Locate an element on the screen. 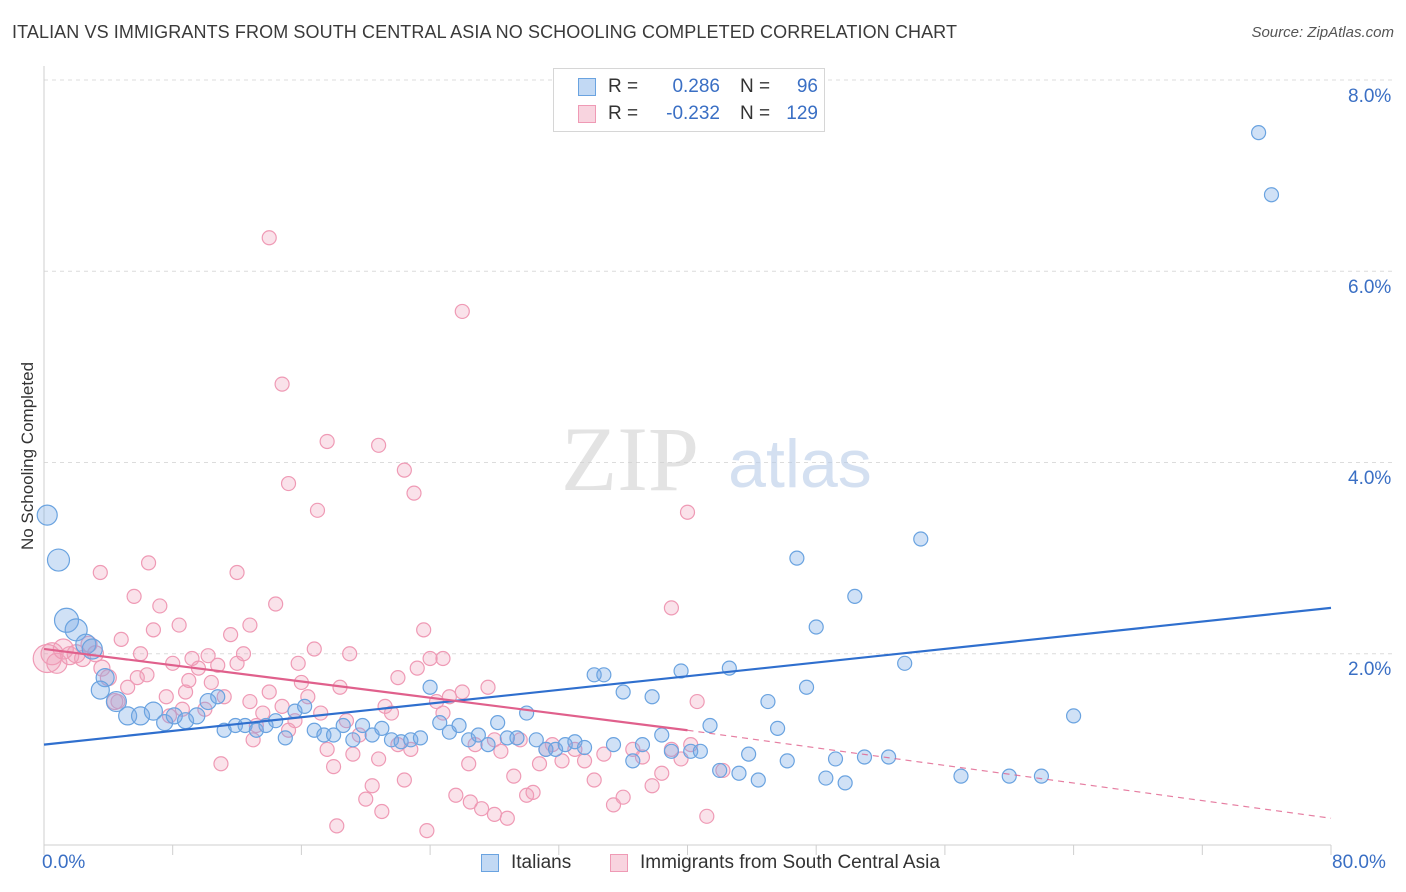 The image size is (1406, 892). legend-n-value: 129 is located at coordinates (802, 113).